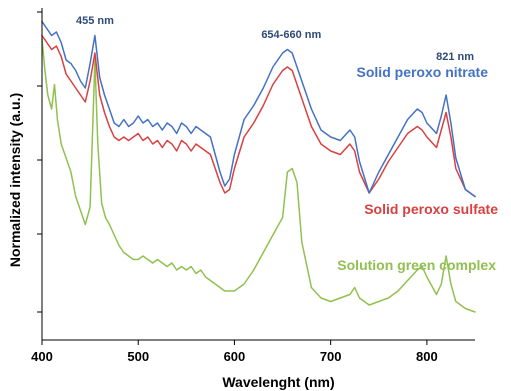  What do you see at coordinates (138, 356) in the screenshot?
I see `x-tick-label: 500` at bounding box center [138, 356].